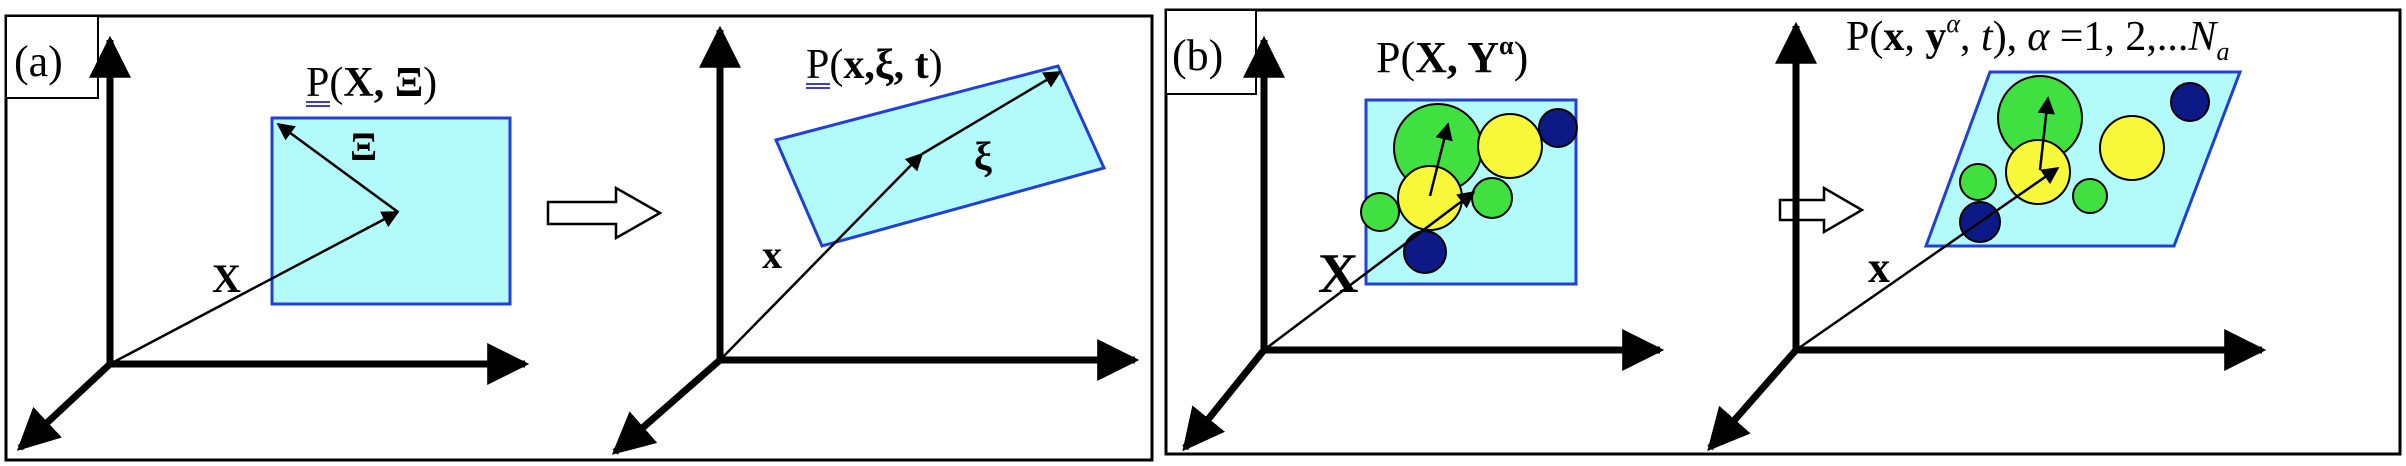  What do you see at coordinates (991, 113) in the screenshot?
I see `vector-xi-arrow` at bounding box center [991, 113].